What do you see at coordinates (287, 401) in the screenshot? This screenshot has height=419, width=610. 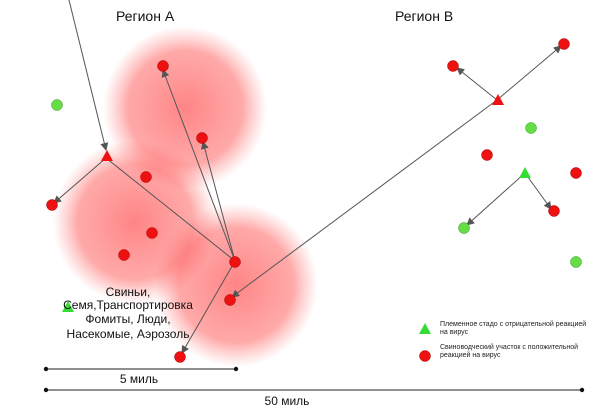 I see `scale-long-label: 50 миль` at bounding box center [287, 401].